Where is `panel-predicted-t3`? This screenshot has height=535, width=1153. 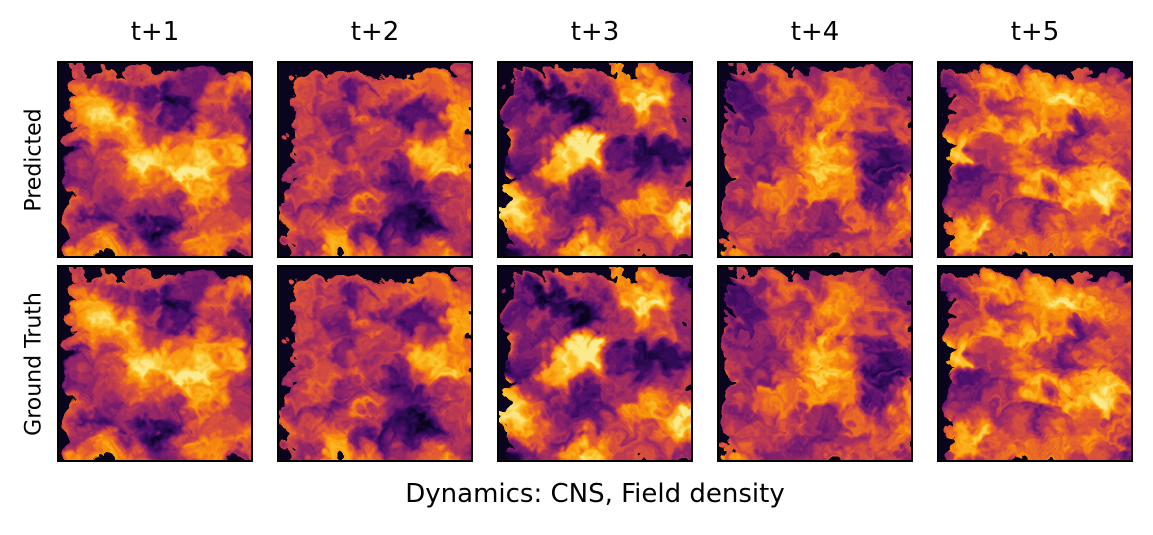
panel-predicted-t3 is located at coordinates (595, 159).